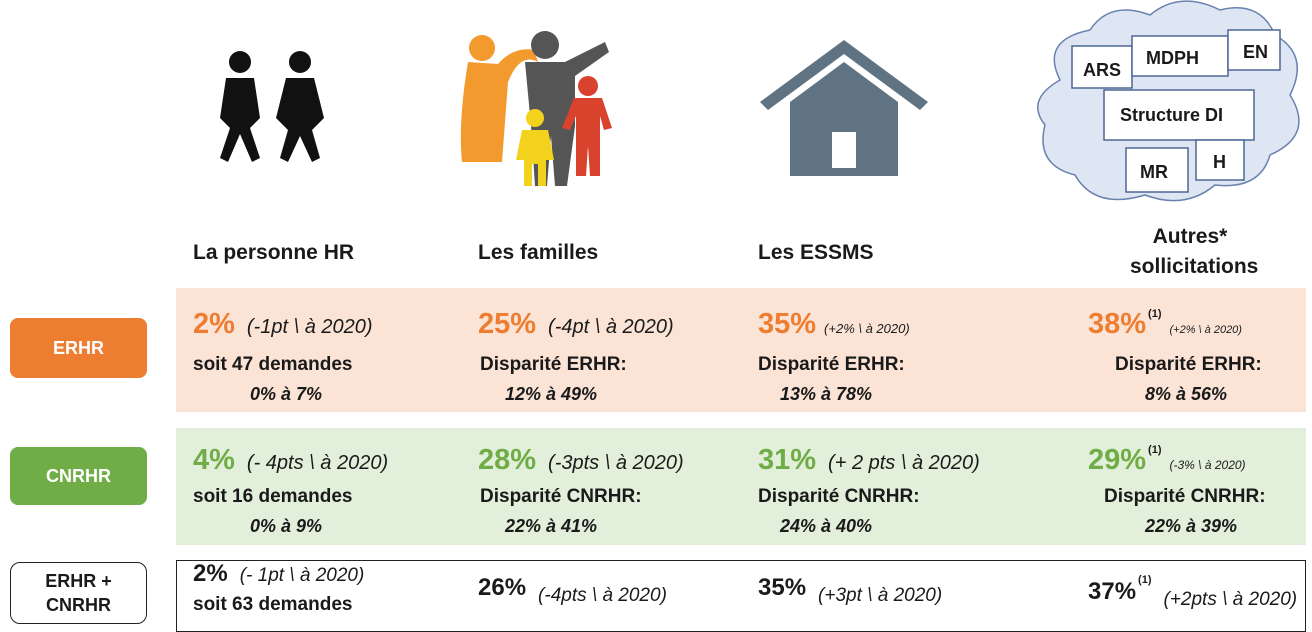 The width and height of the screenshot is (1312, 632). What do you see at coordinates (272, 106) in the screenshot?
I see `person-icon` at bounding box center [272, 106].